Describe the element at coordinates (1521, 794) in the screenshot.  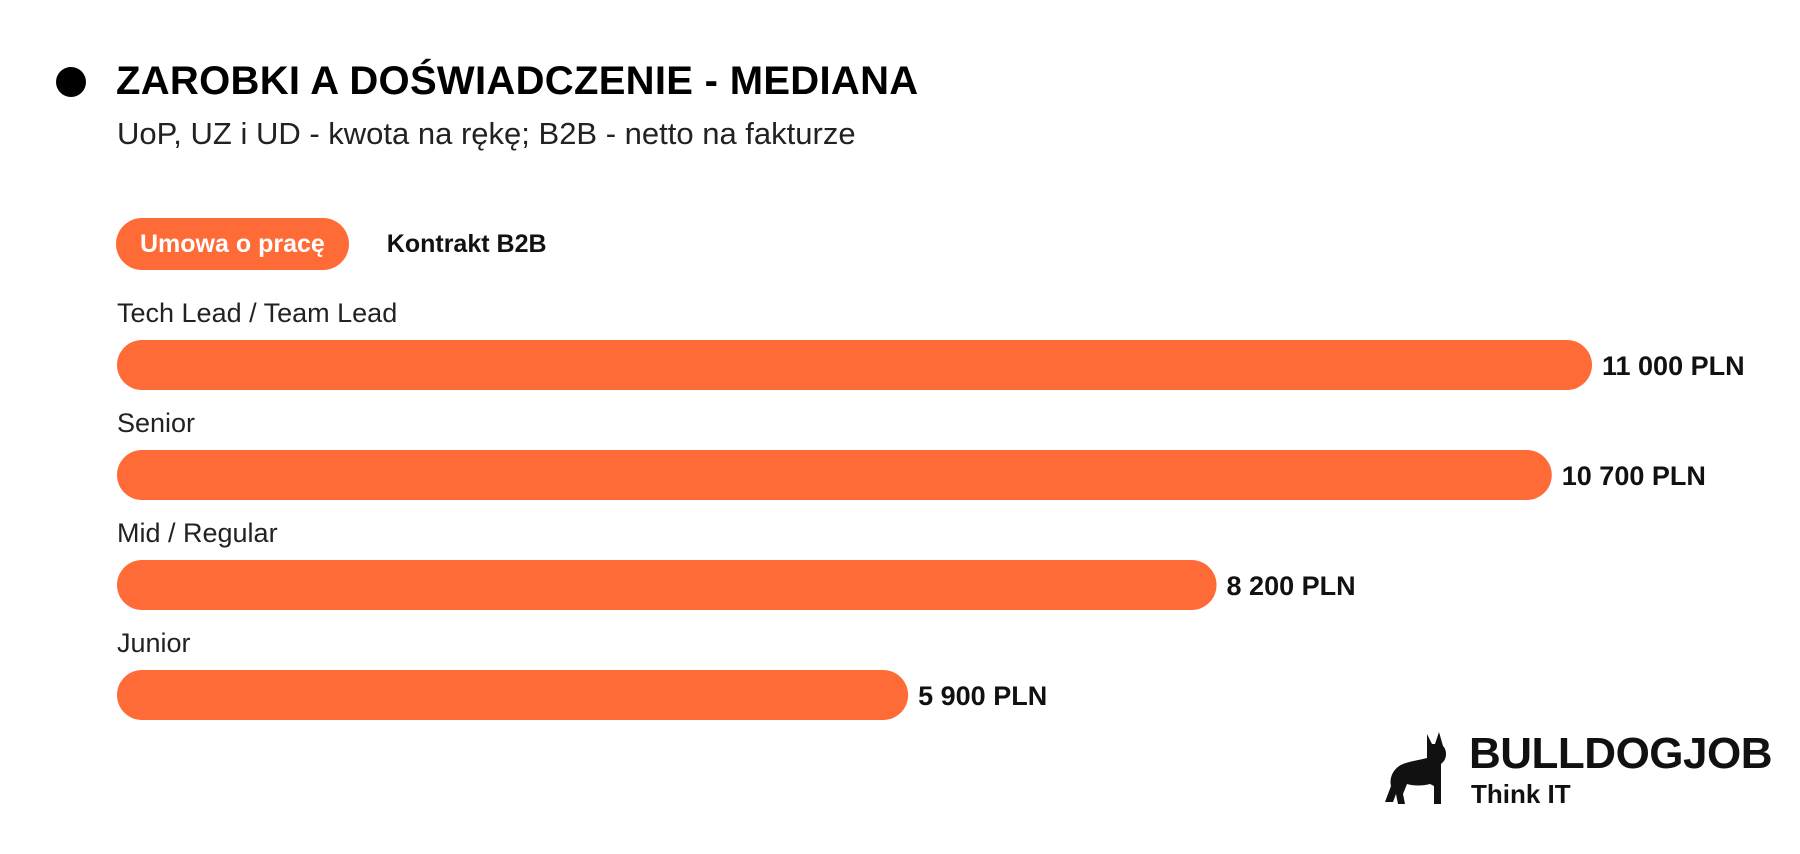
I see `brand-tagline: Think IT` at that location.